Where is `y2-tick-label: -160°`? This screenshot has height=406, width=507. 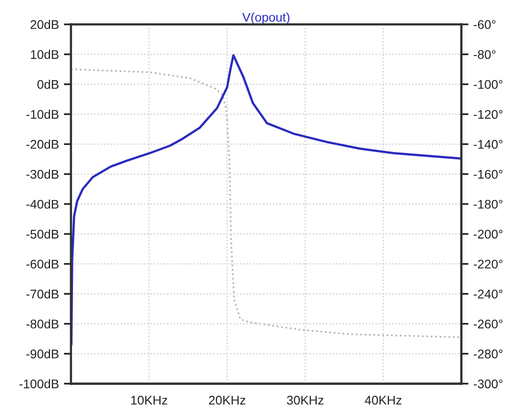
y2-tick-label: -160° is located at coordinates (488, 174).